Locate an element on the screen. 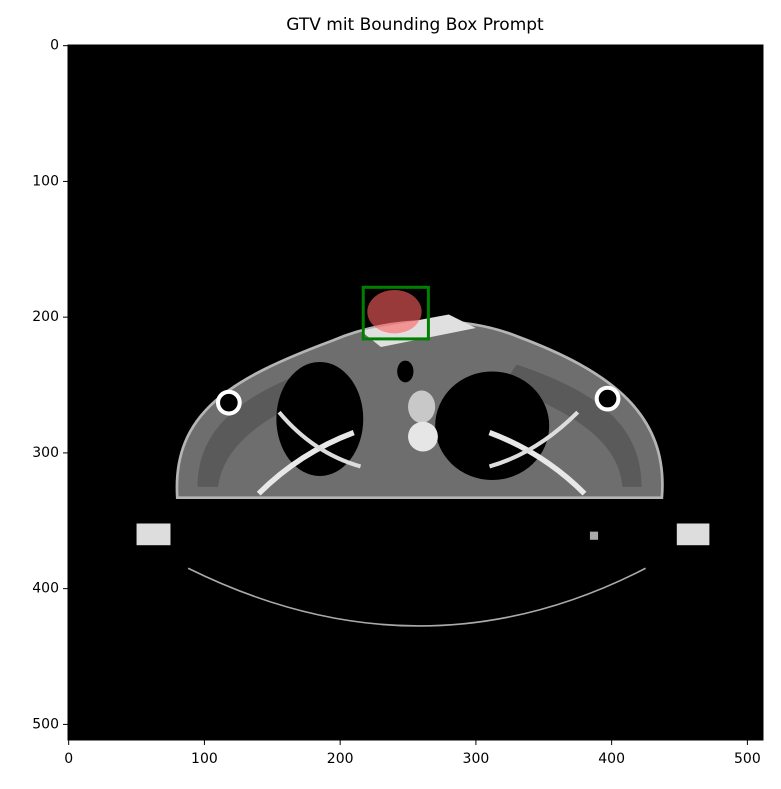 The image size is (781, 789). chart-title: GTV mit Bounding Box Prompt is located at coordinates (415, 25).